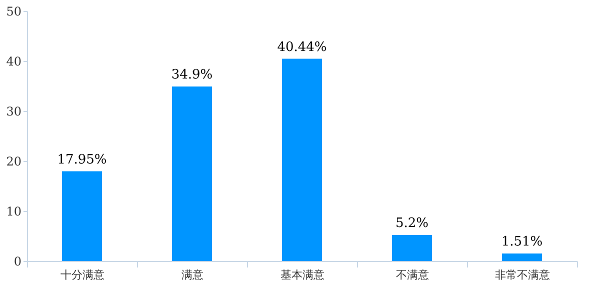  What do you see at coordinates (522, 275) in the screenshot?
I see `x-tick-label: 非常不满意` at bounding box center [522, 275].